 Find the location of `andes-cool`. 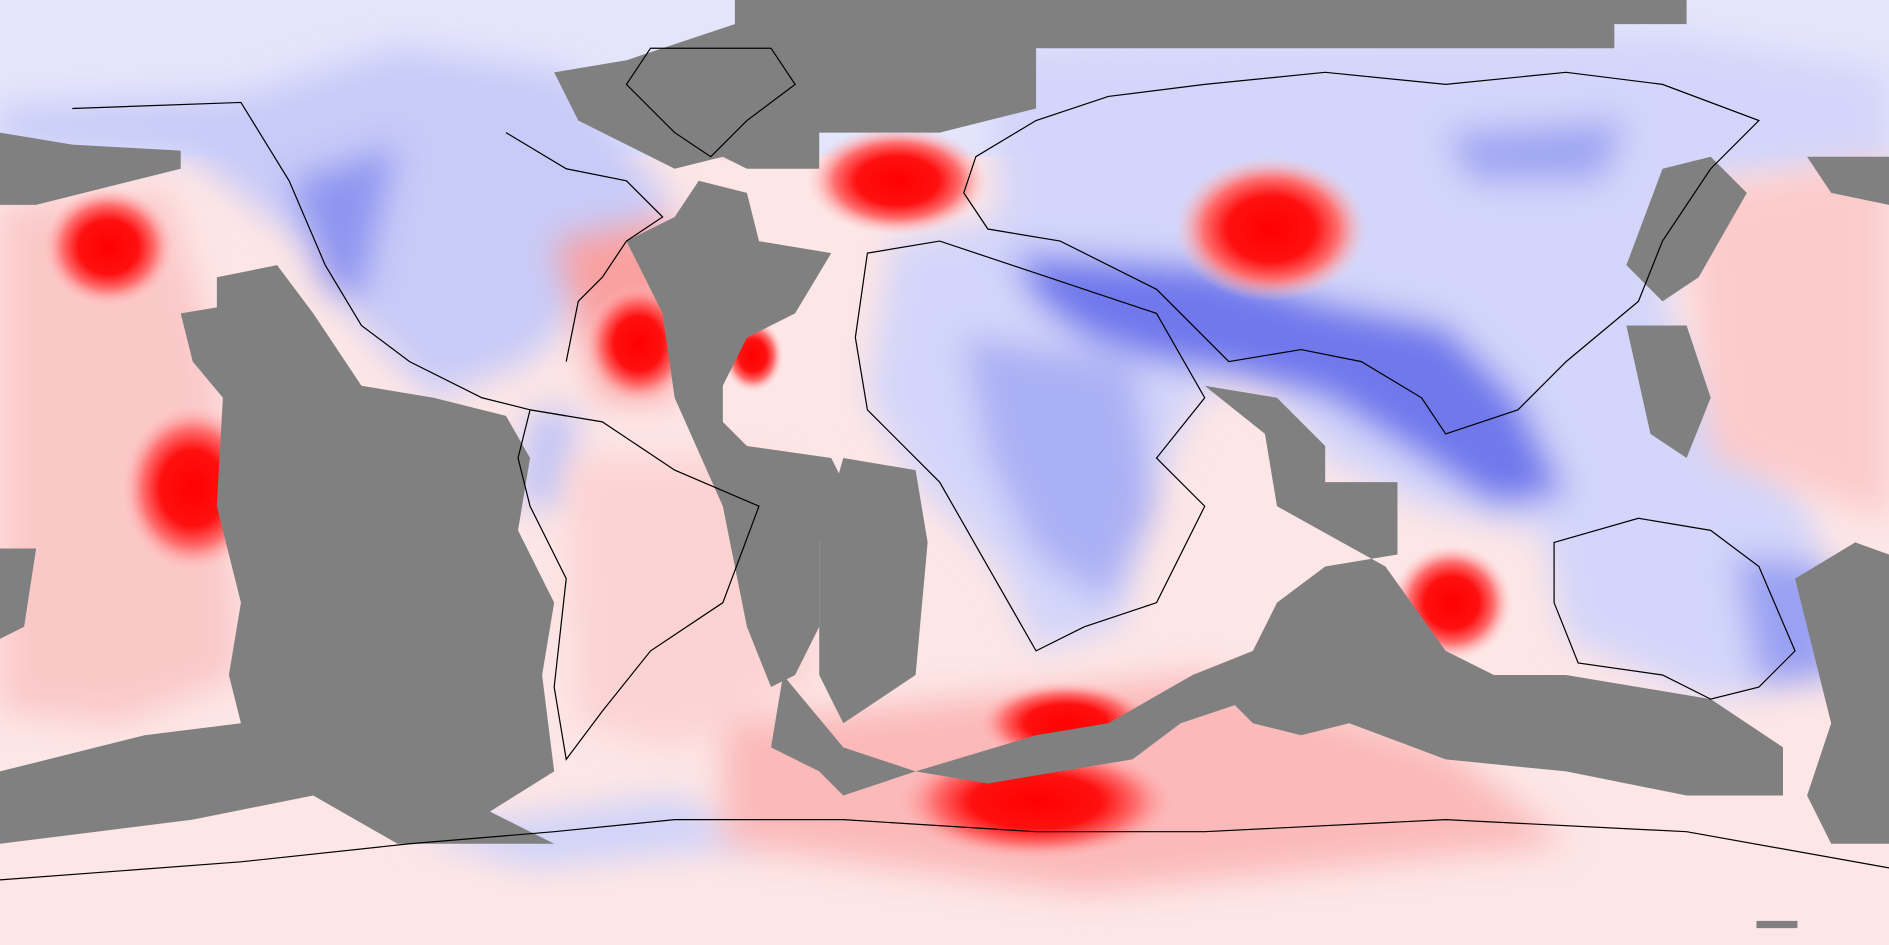

andes-cool is located at coordinates (548, 458).